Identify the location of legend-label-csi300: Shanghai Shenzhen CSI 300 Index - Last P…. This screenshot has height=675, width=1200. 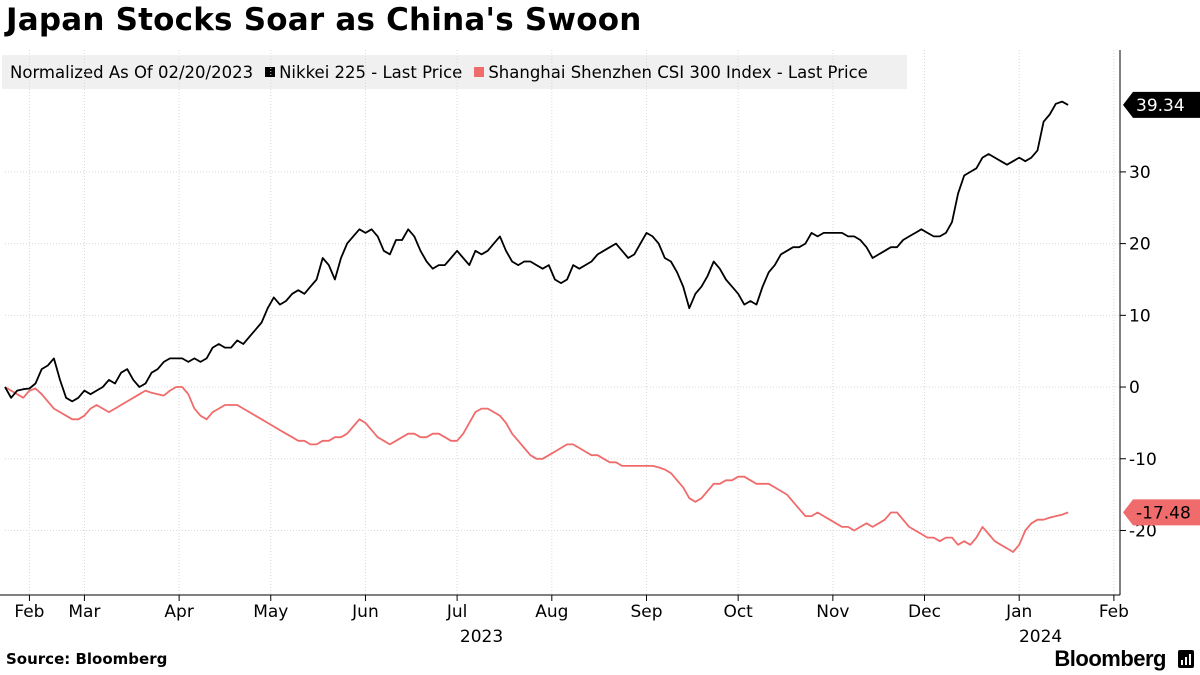
(678, 72).